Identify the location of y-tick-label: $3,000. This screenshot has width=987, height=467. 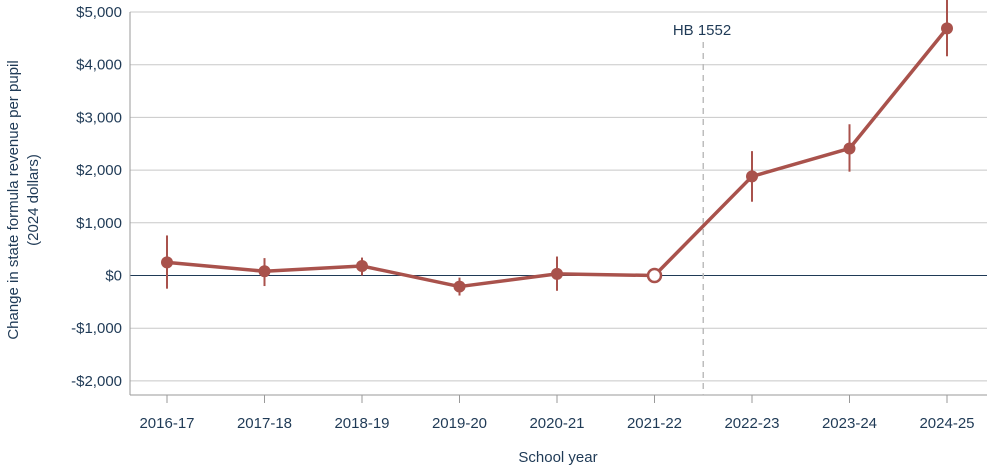
(99, 117).